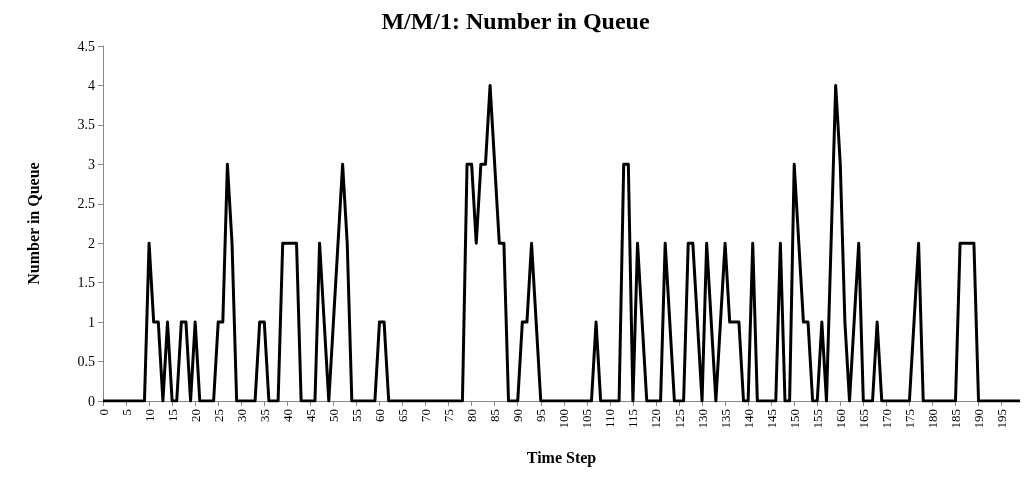 Image resolution: width=1031 pixels, height=490 pixels. Describe the element at coordinates (679, 419) in the screenshot. I see `x-tick-label: 125` at that location.